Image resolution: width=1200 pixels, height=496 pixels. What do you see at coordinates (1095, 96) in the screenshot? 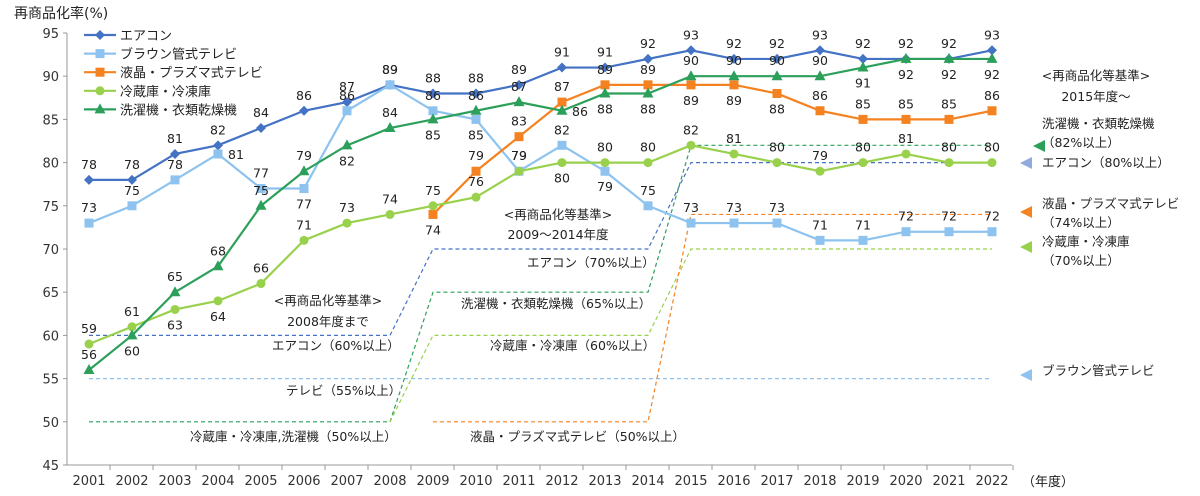
I see `ann-std2015-sub: 2015年度～` at bounding box center [1095, 96].